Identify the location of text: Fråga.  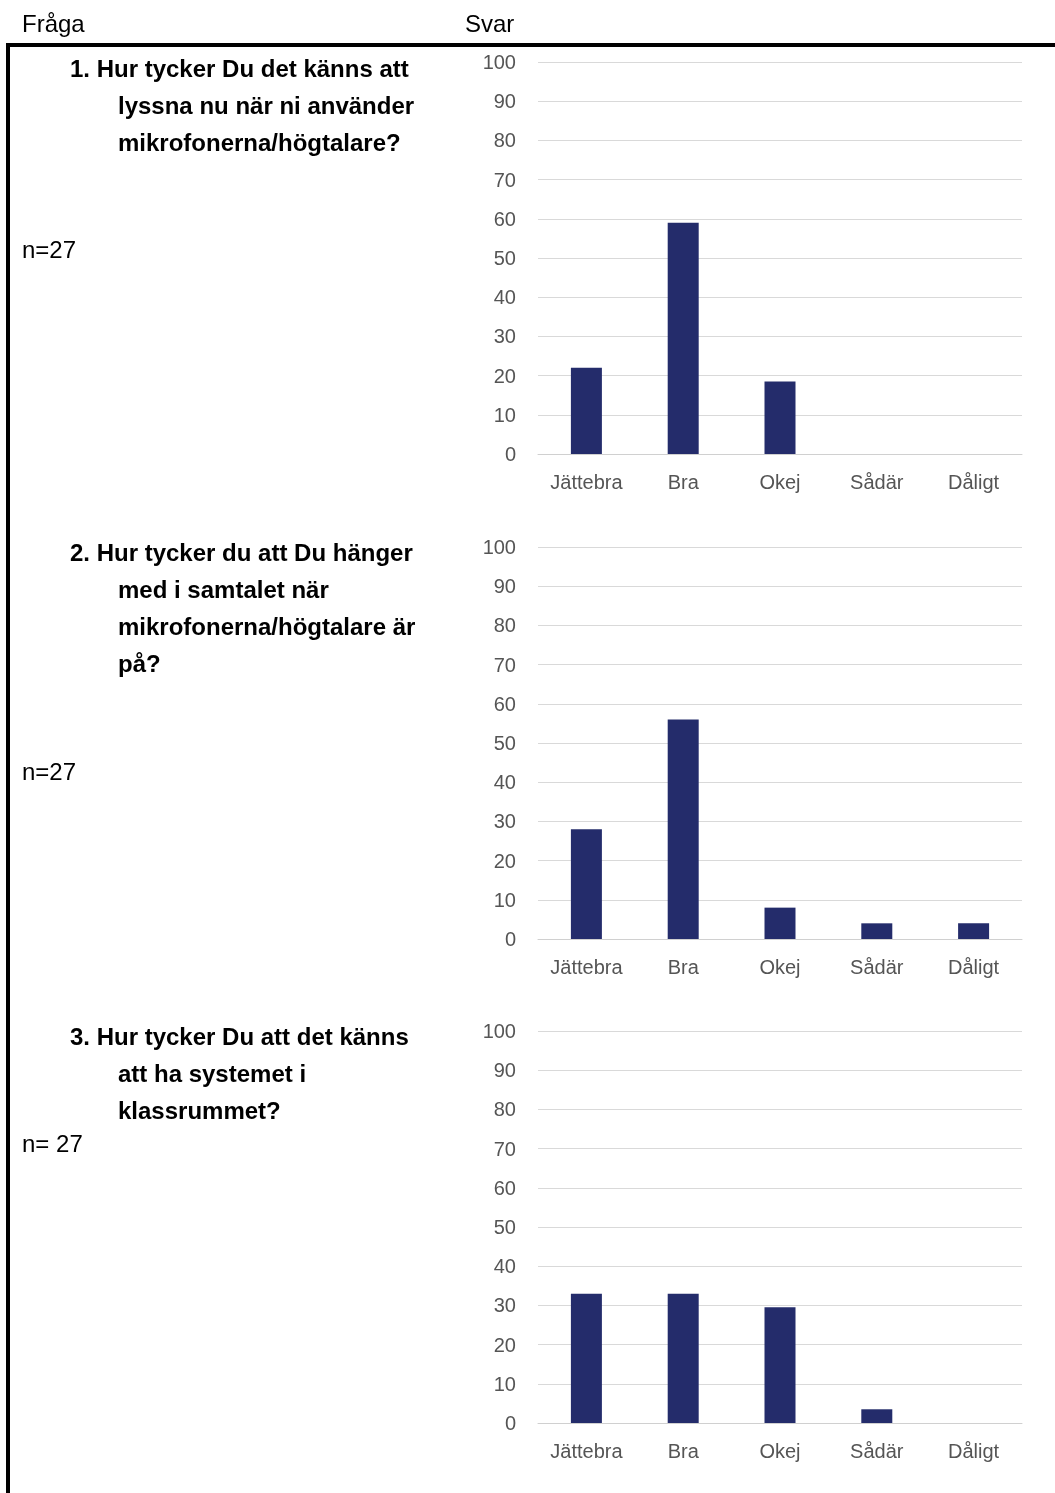
(53, 24).